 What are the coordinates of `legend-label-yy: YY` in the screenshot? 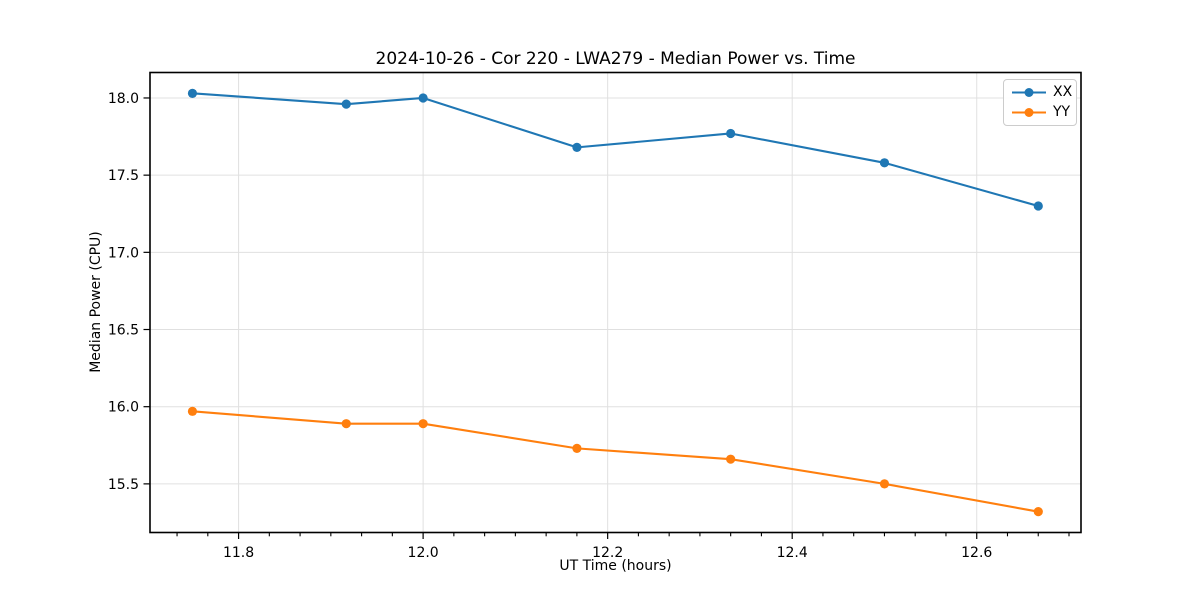 It's located at (1062, 112).